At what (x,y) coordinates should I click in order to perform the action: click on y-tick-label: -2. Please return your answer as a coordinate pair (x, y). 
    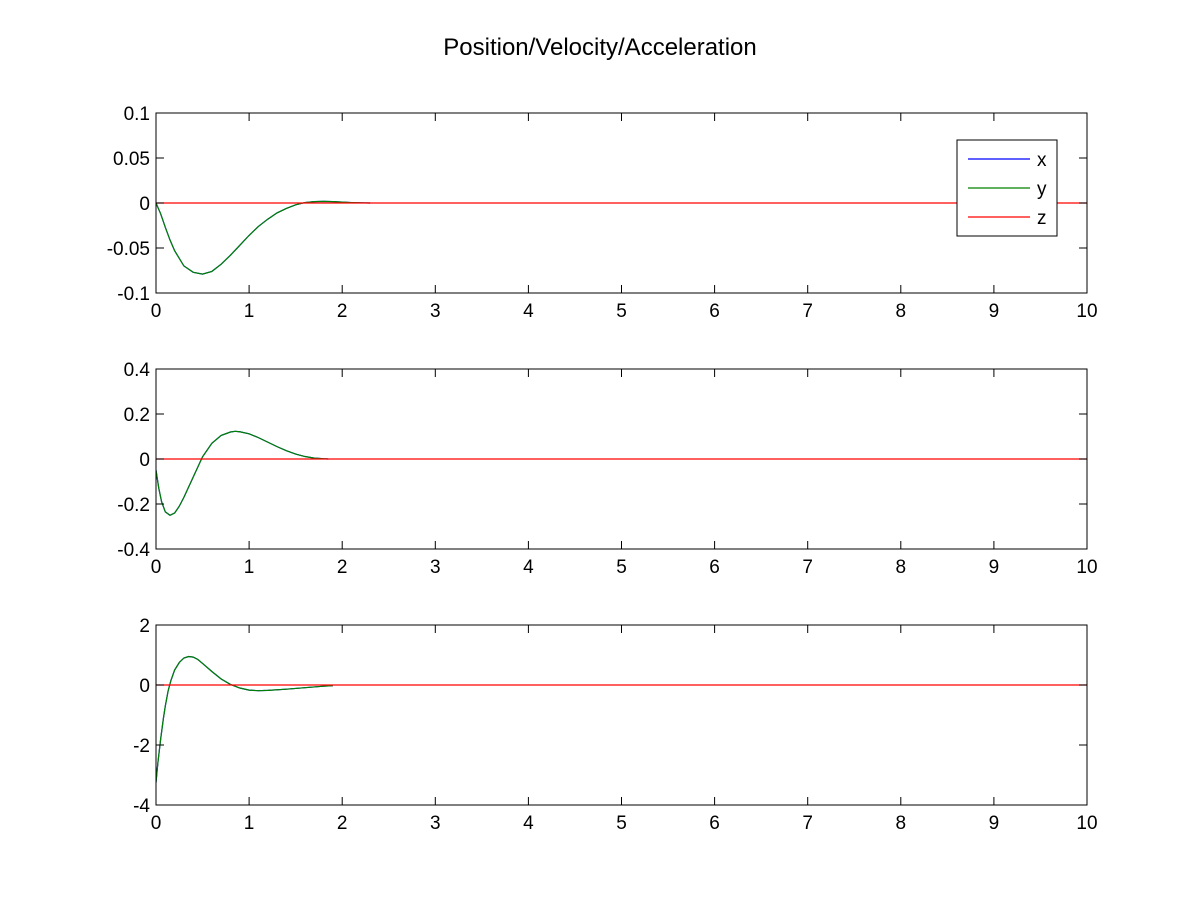
    Looking at the image, I should click on (141, 746).